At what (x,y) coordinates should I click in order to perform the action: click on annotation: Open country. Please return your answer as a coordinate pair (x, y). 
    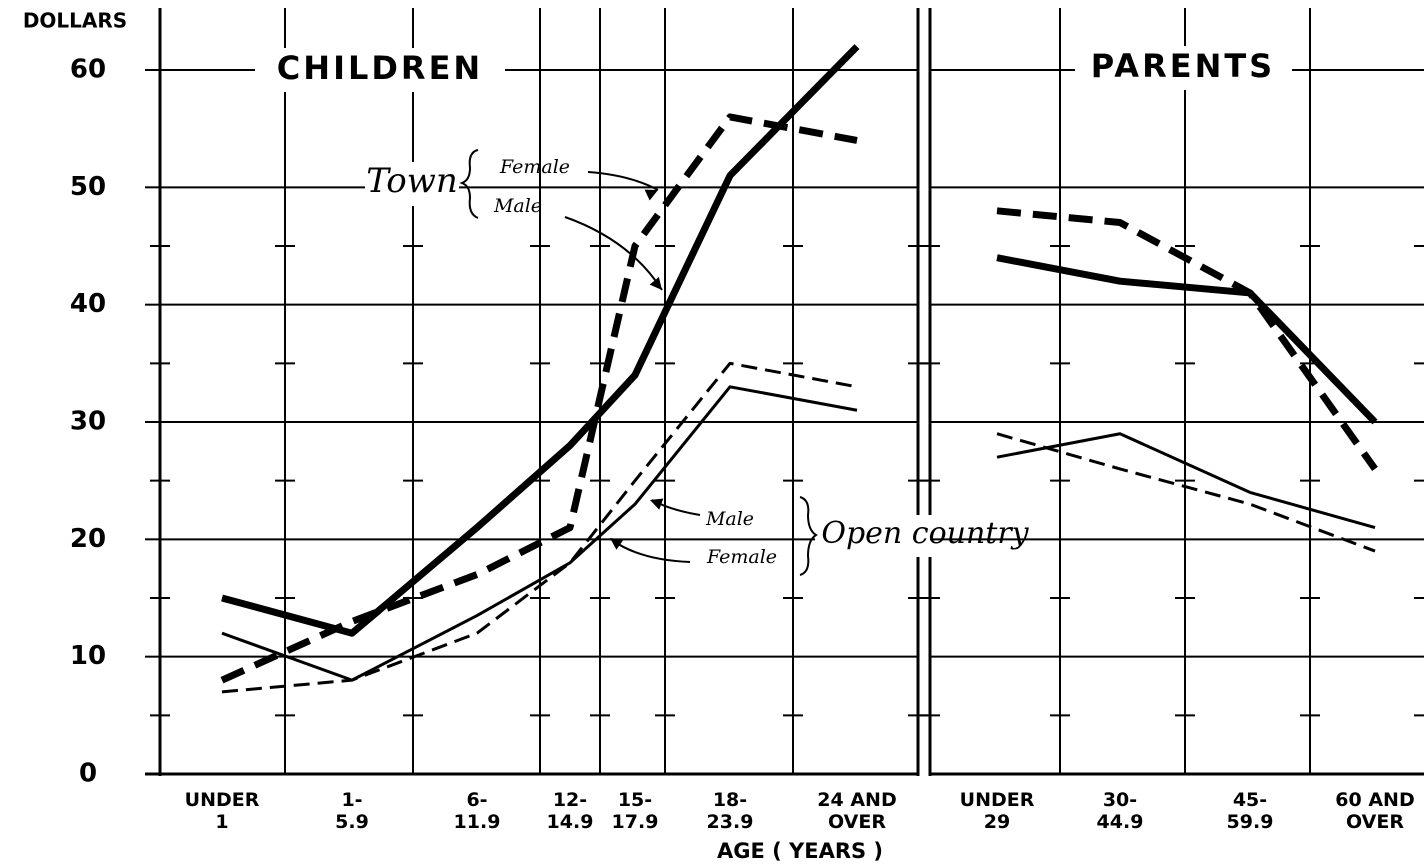
    Looking at the image, I should click on (925, 533).